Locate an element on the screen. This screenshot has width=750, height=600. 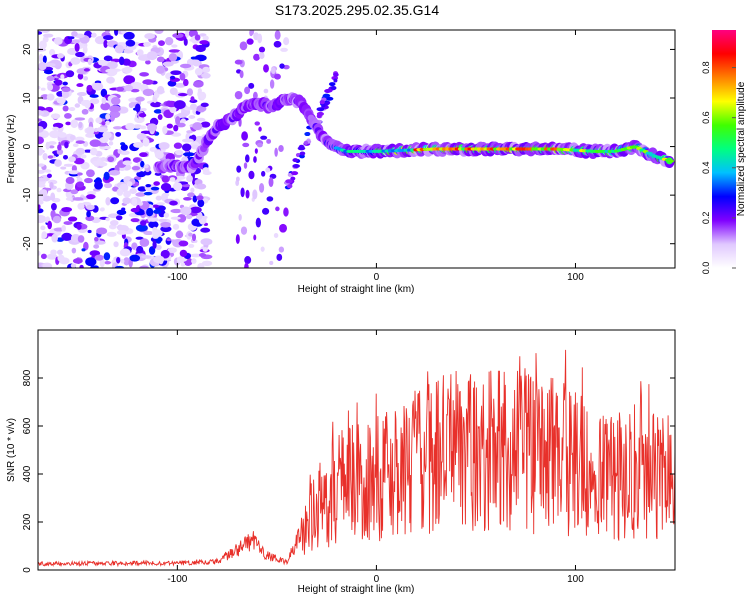
spectrogram-xlabel: Height of straight line (km) is located at coordinates (356, 289).